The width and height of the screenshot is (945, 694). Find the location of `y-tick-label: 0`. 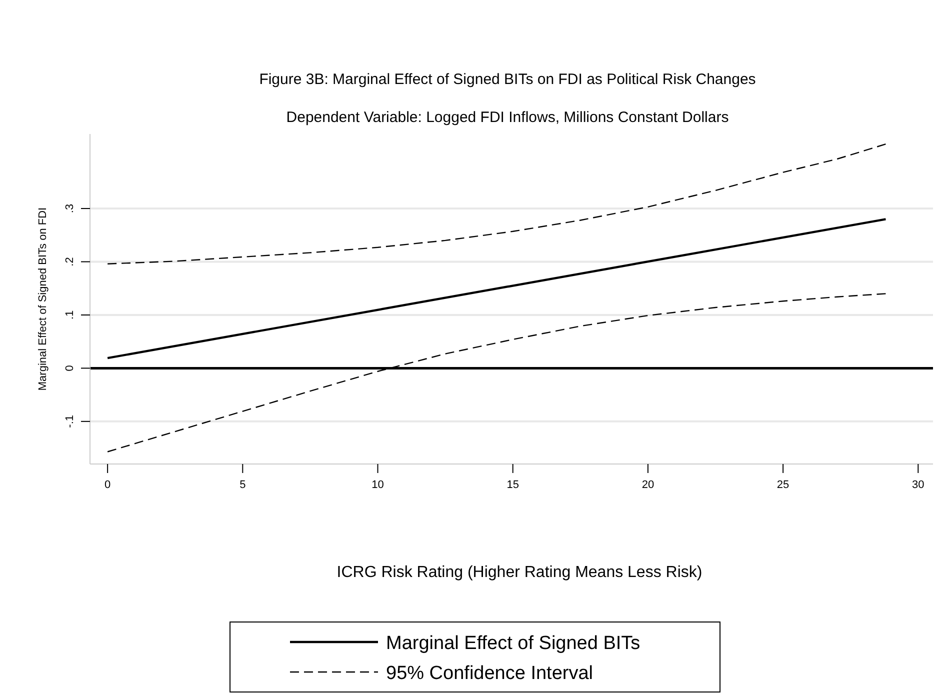

y-tick-label: 0 is located at coordinates (70, 368).